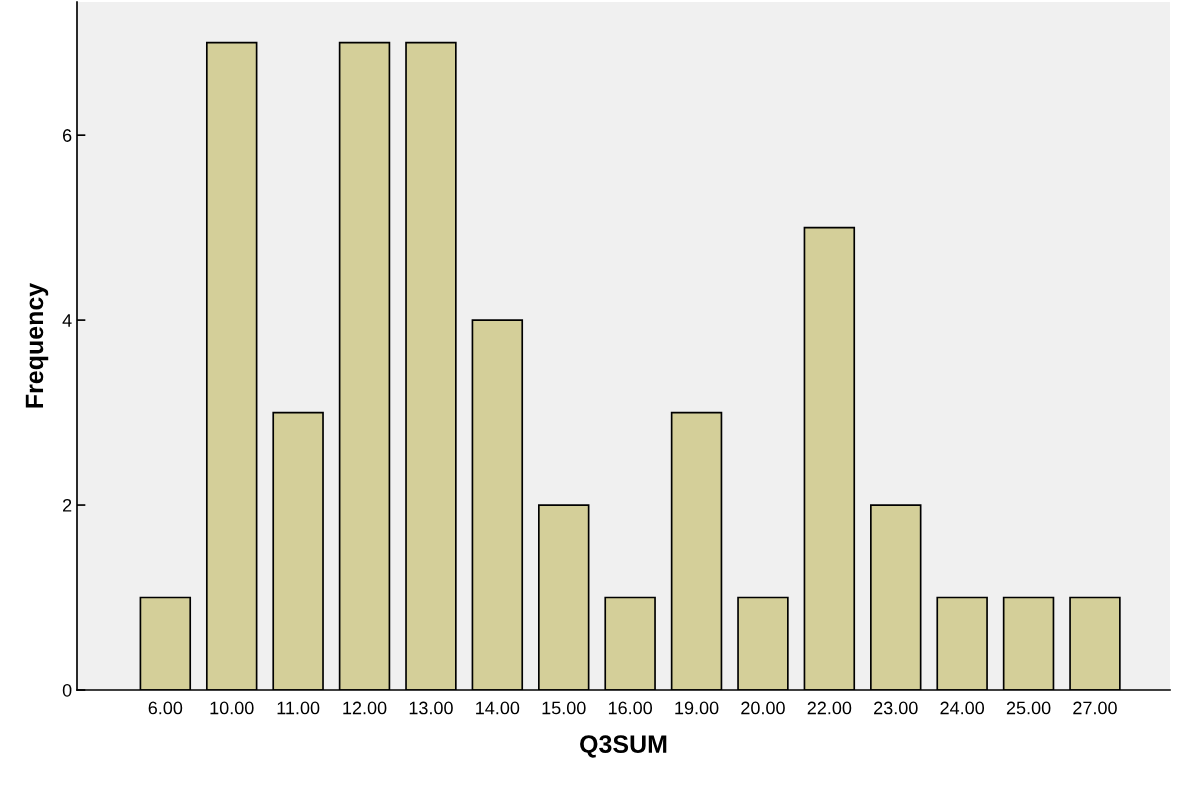 This screenshot has width=1184, height=787. What do you see at coordinates (67, 690) in the screenshot?
I see `y-tick-label: 0` at bounding box center [67, 690].